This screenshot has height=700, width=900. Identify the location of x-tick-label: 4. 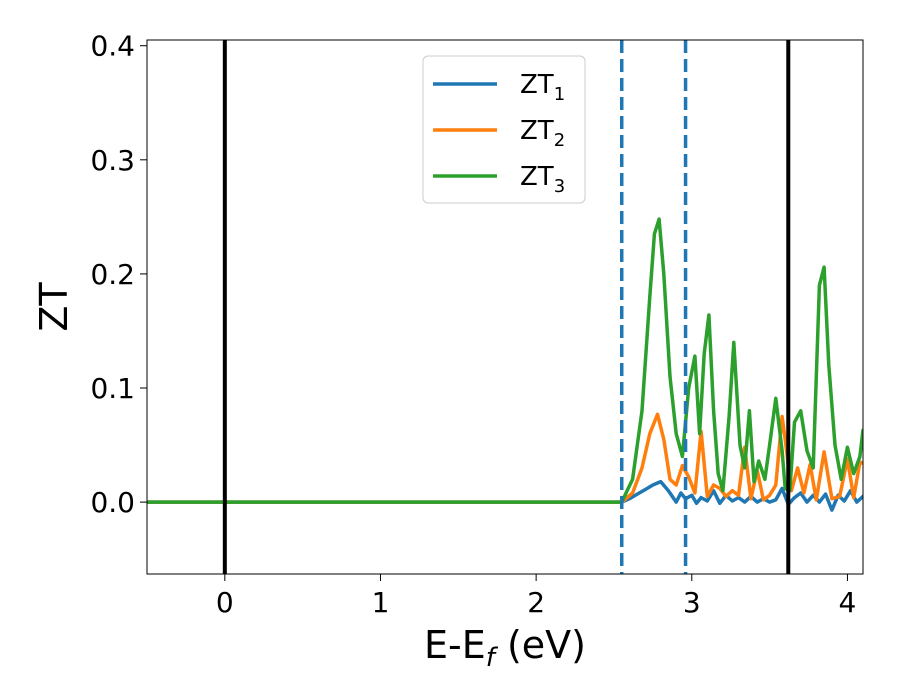
(848, 602).